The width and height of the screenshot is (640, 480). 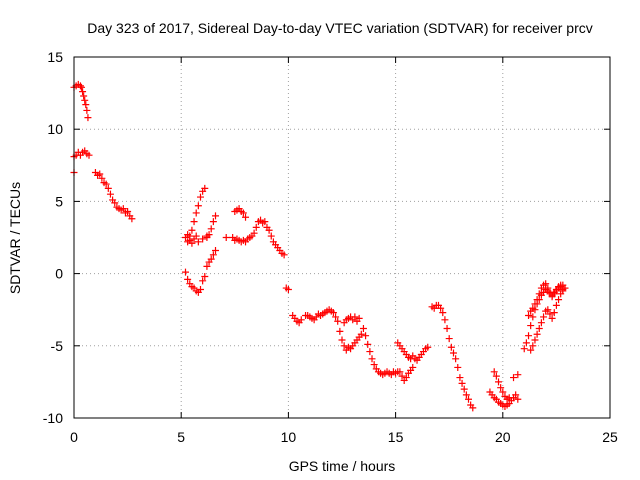 I want to click on series-rise-21-23-b, so click(x=546, y=299).